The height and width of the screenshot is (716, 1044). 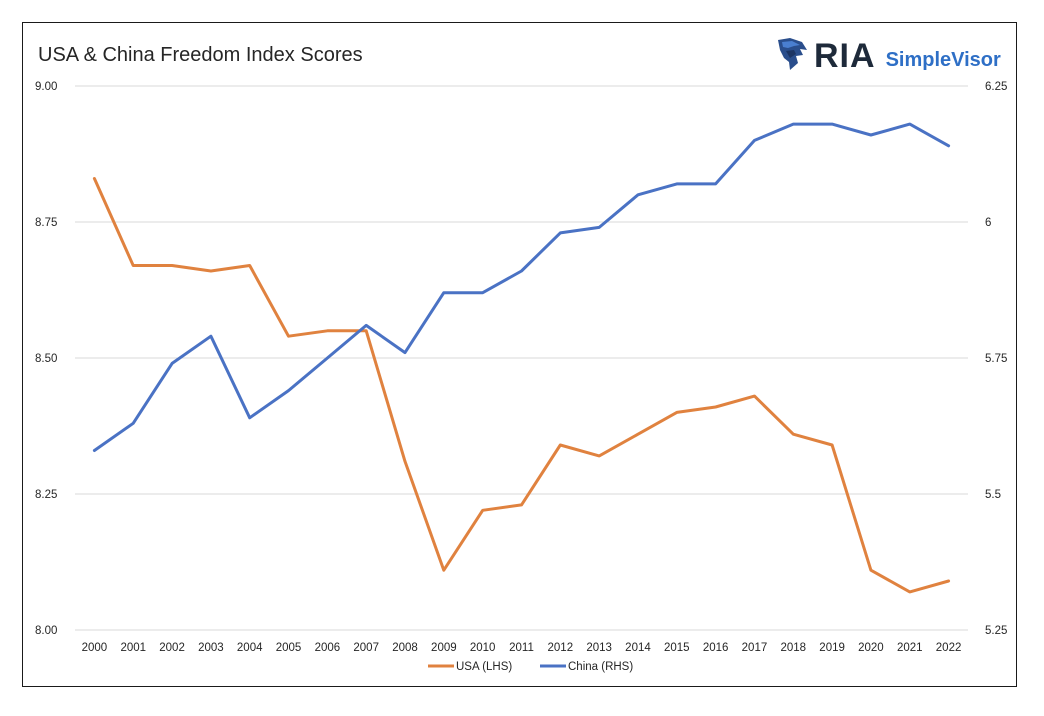 What do you see at coordinates (638, 648) in the screenshot?
I see `x-tick-label: 2014` at bounding box center [638, 648].